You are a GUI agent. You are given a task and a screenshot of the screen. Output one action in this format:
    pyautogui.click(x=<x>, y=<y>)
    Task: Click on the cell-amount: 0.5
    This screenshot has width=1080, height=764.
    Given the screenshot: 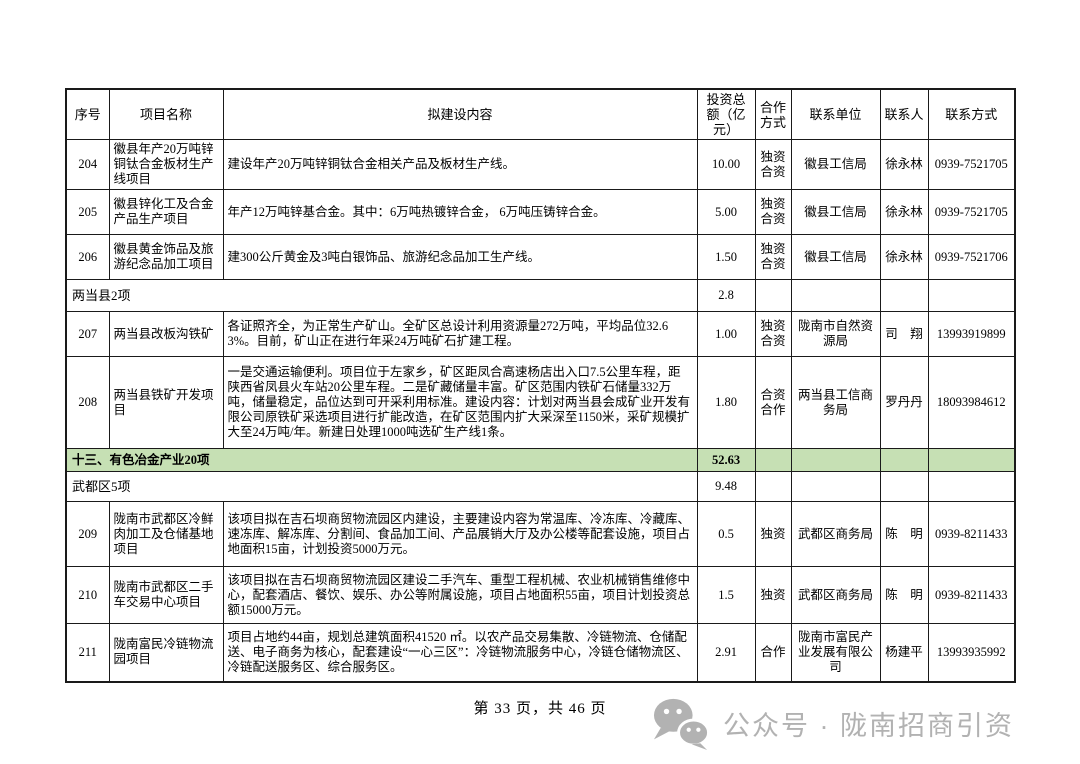 What is the action you would take?
    pyautogui.click(x=726, y=534)
    